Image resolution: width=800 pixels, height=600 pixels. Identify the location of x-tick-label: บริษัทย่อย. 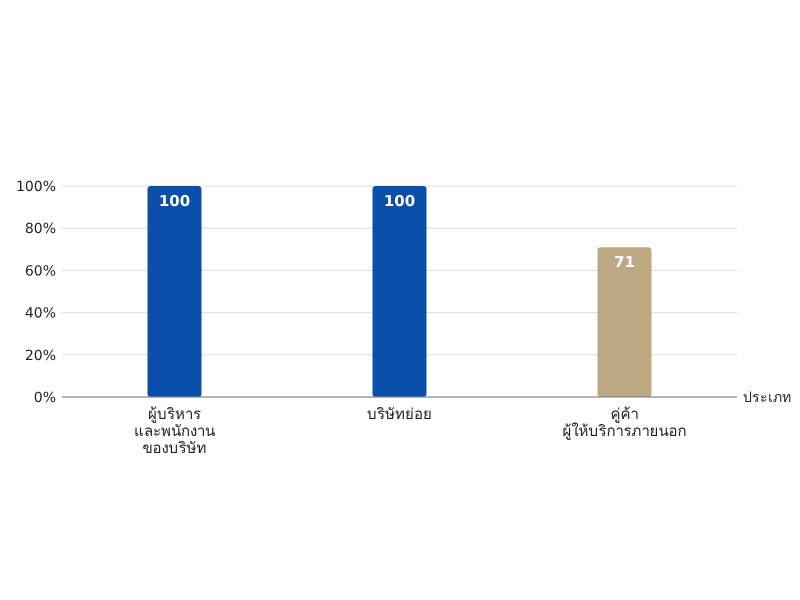
(399, 414).